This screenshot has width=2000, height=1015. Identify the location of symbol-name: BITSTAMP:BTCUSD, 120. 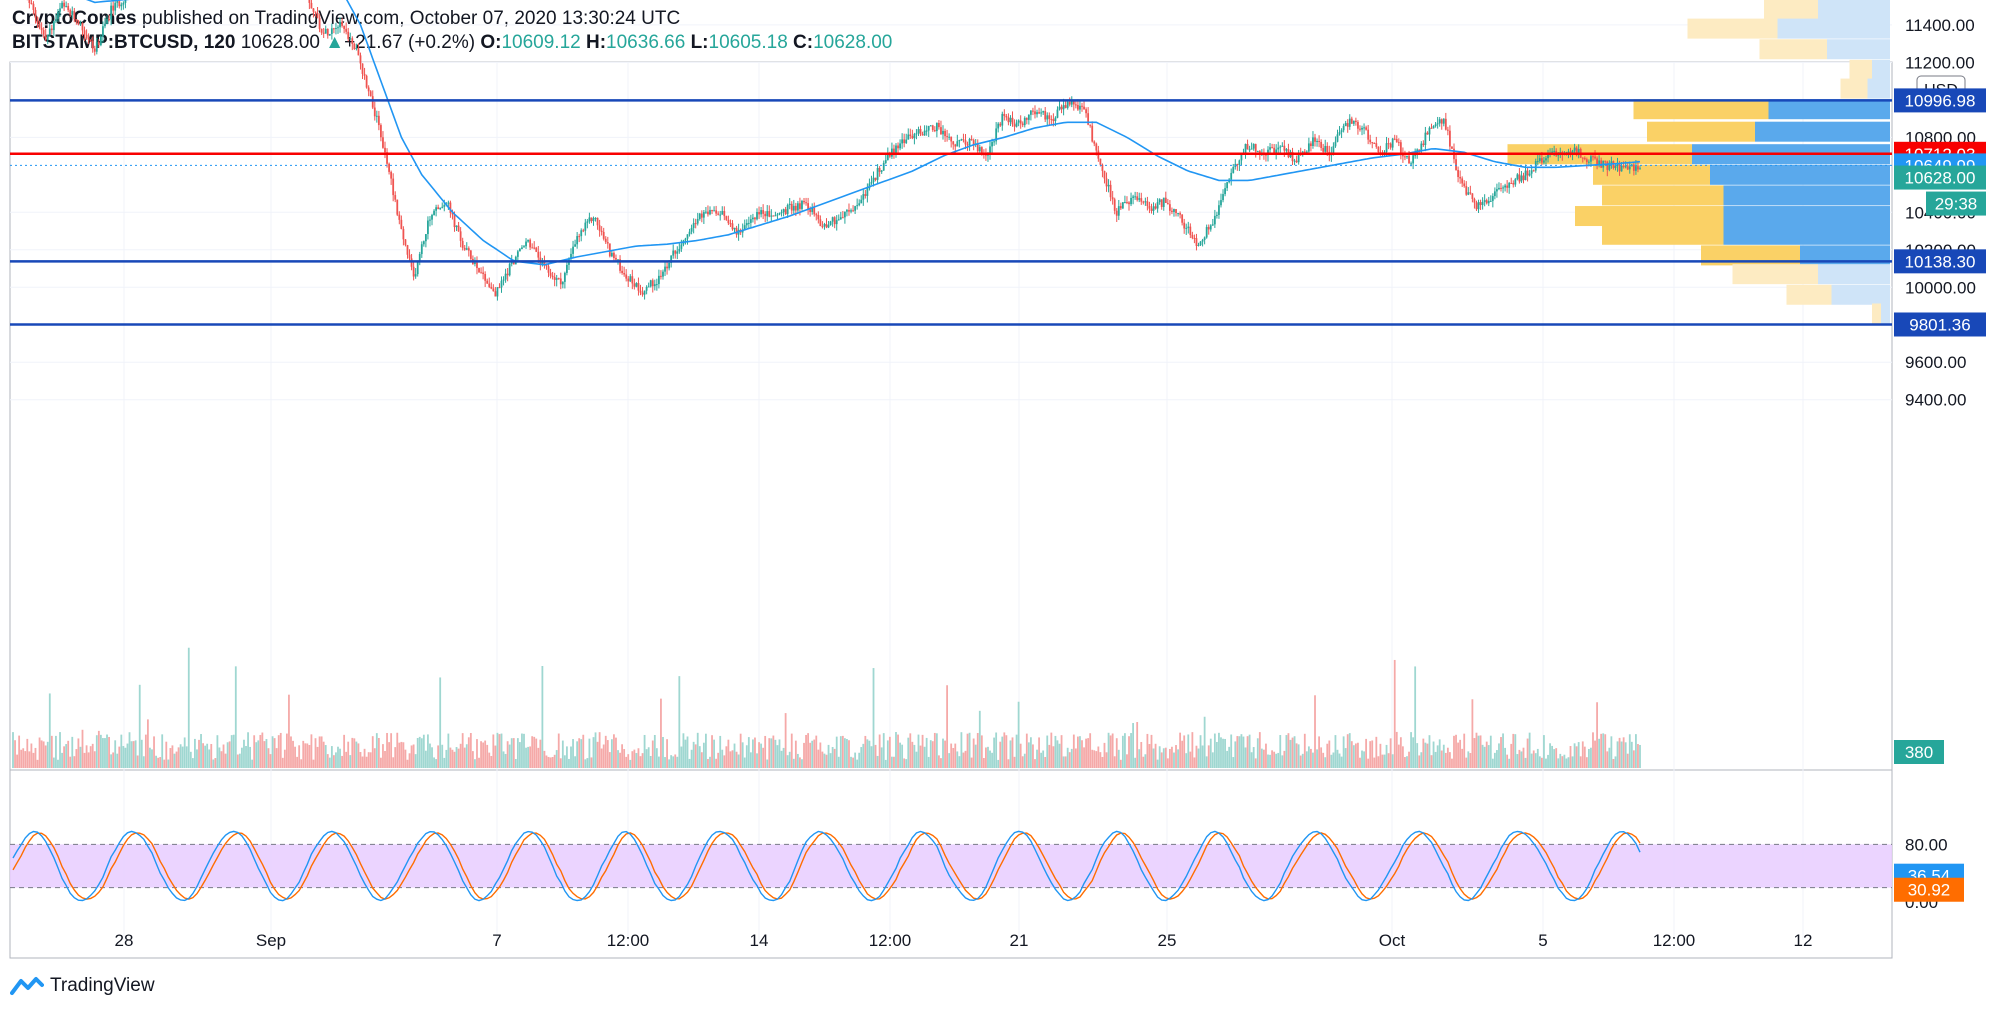
(124, 42).